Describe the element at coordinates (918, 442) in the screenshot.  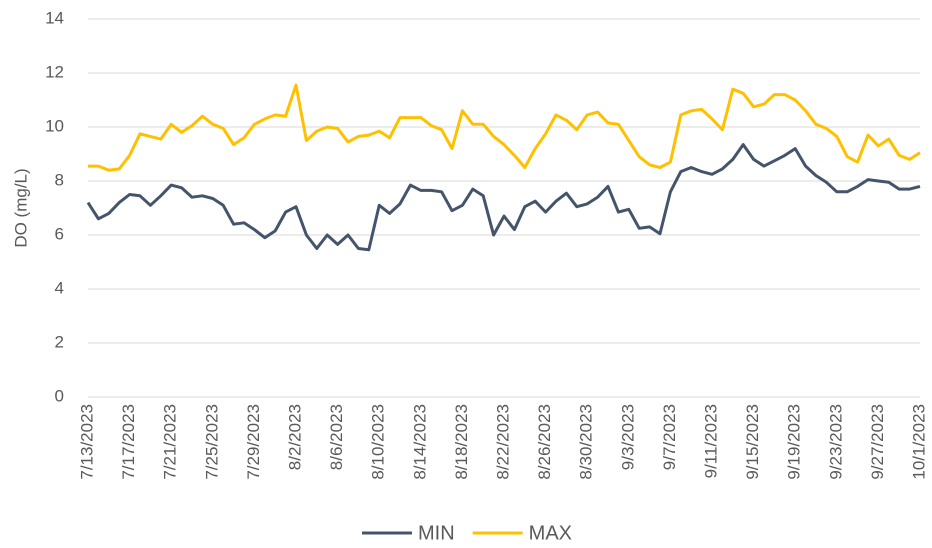
I see `x-tick-label: 10/1/2023` at that location.